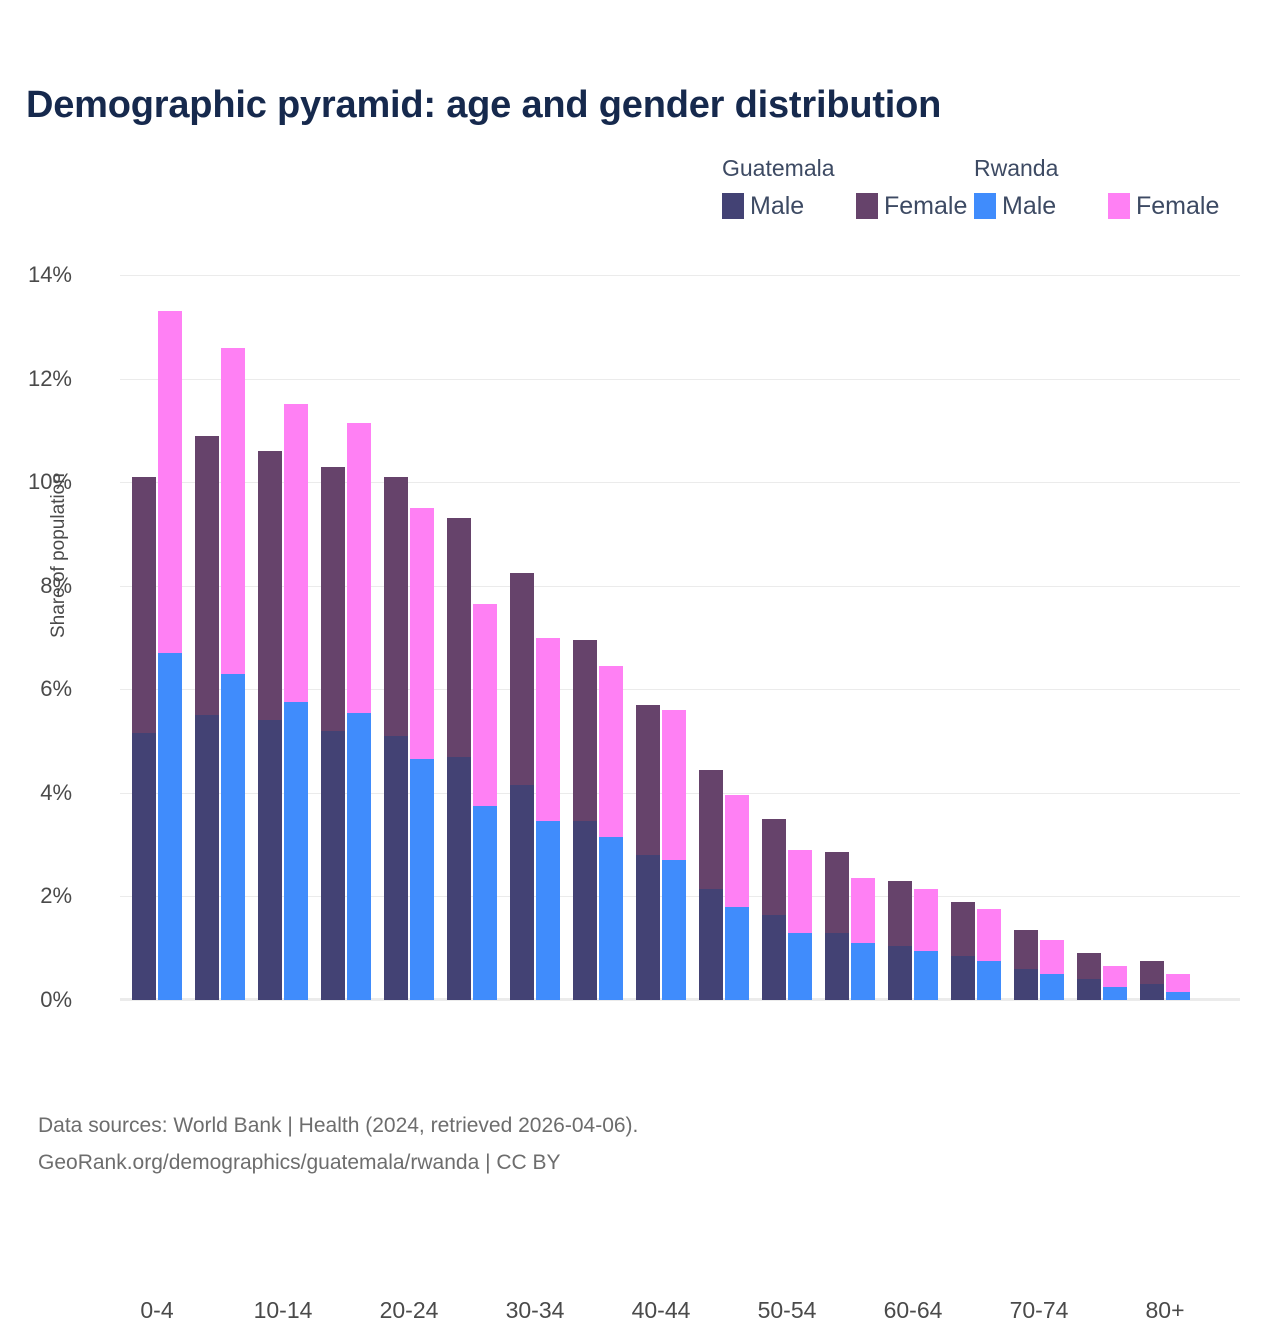  Describe the element at coordinates (1015, 206) in the screenshot. I see `legend-item-rwanda-male: Male` at that location.